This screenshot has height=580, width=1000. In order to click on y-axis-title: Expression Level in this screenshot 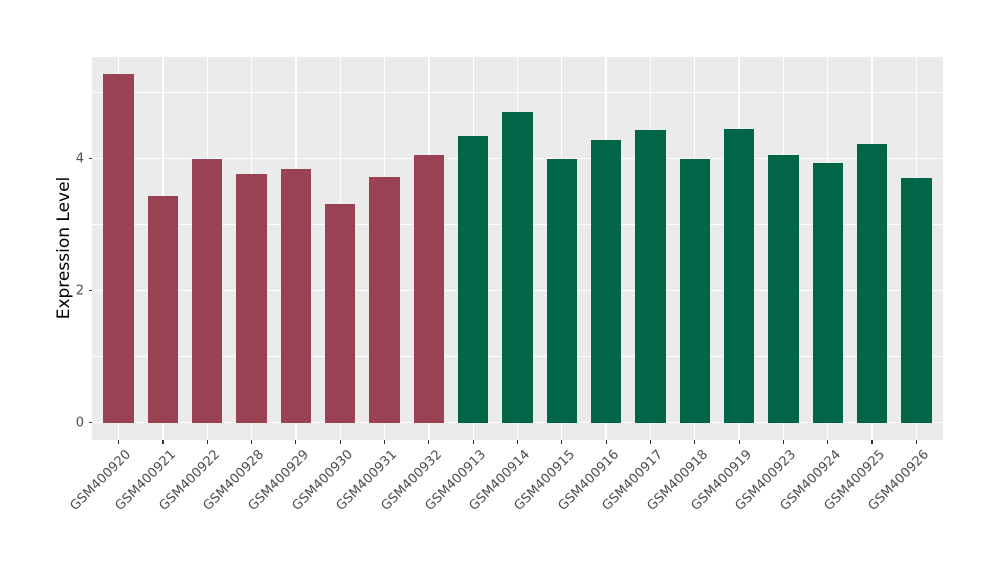, I will do `click(64, 248)`.